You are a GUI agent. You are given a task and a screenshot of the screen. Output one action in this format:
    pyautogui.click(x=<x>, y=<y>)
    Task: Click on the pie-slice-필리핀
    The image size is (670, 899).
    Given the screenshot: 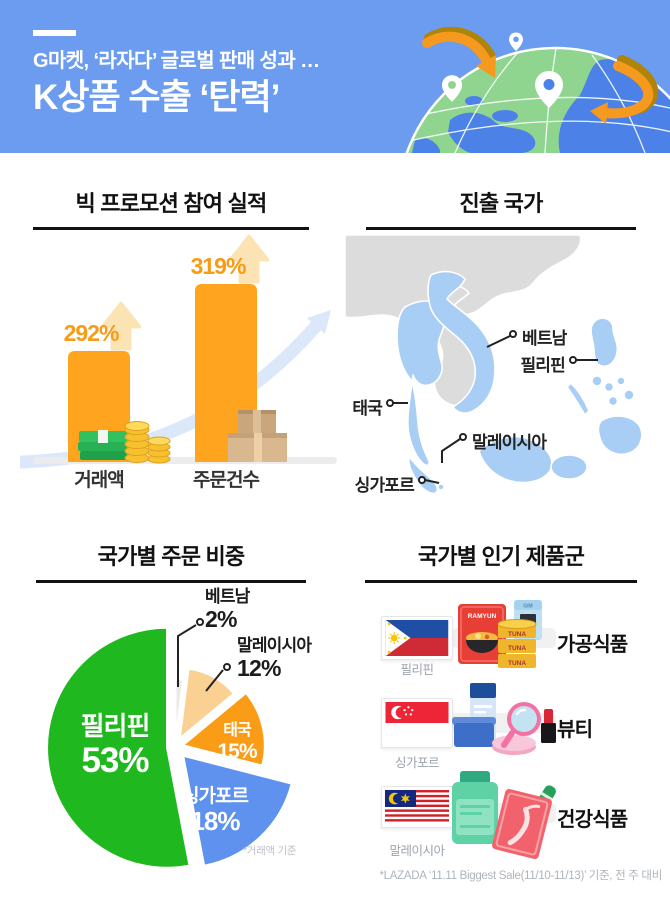 What is the action you would take?
    pyautogui.click(x=118, y=747)
    